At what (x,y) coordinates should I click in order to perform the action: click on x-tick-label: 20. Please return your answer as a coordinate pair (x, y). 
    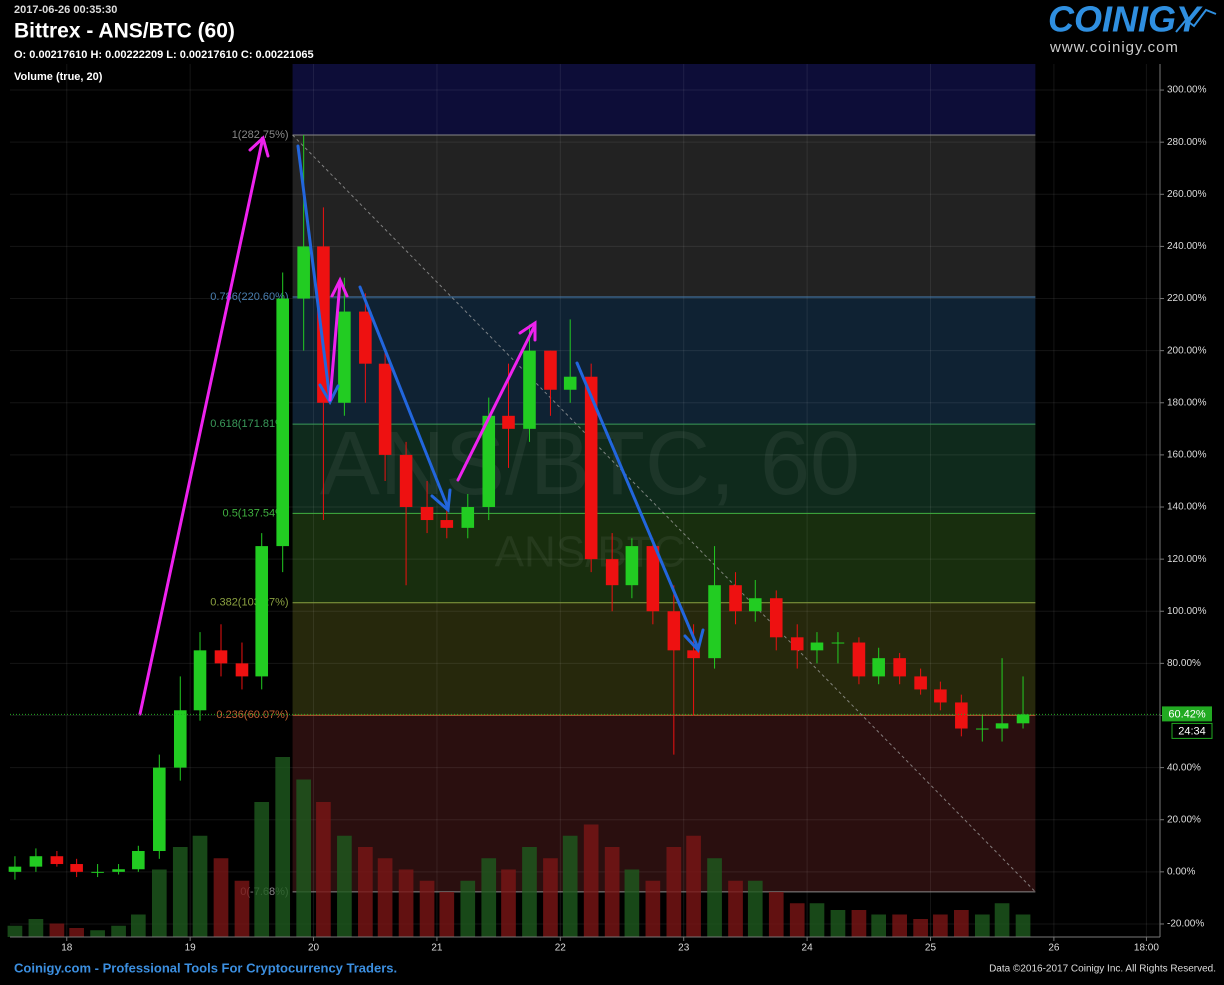
    Looking at the image, I should click on (314, 948).